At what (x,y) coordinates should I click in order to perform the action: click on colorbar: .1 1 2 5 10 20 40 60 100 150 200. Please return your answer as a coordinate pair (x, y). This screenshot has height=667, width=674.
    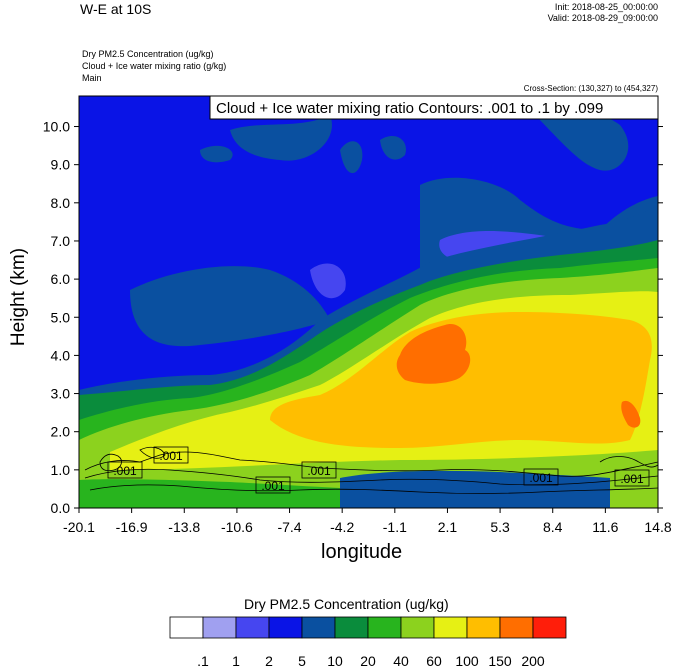
    Looking at the image, I should click on (368, 641).